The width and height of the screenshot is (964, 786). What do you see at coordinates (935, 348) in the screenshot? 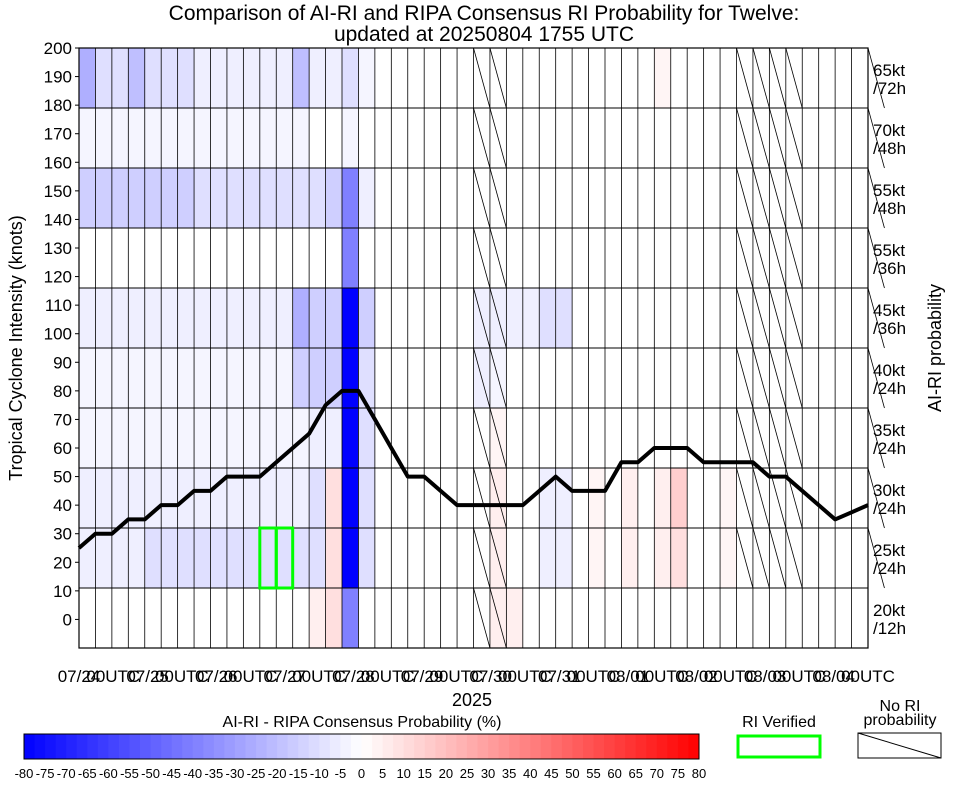
I see `right-axis-label: AI-RI probability` at bounding box center [935, 348].